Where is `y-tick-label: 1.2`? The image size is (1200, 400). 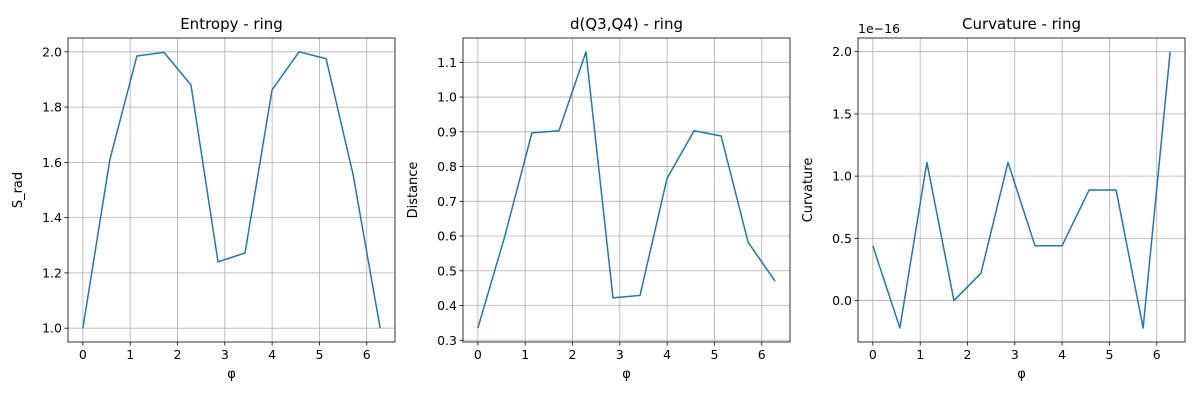 y-tick-label: 1.2 is located at coordinates (52, 272).